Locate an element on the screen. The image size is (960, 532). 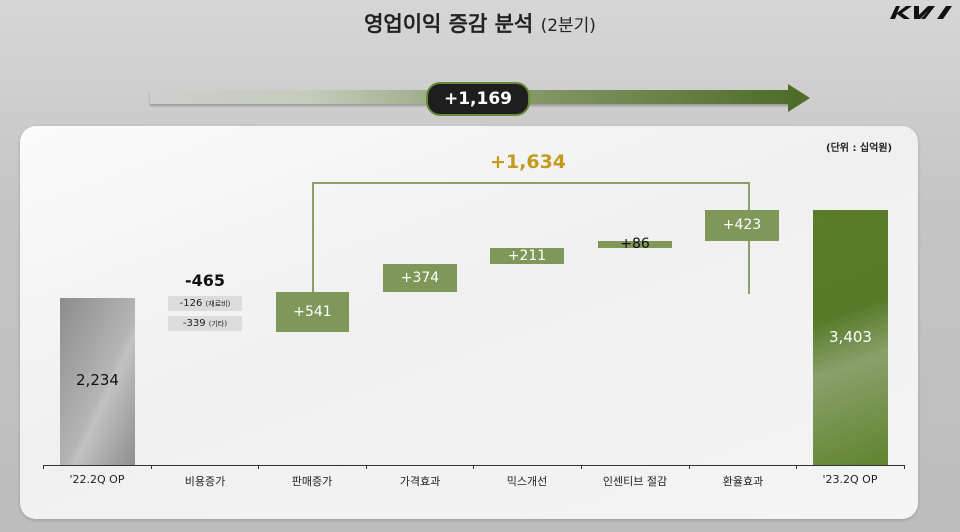
bar-incentive: +86 is located at coordinates (635, 244).